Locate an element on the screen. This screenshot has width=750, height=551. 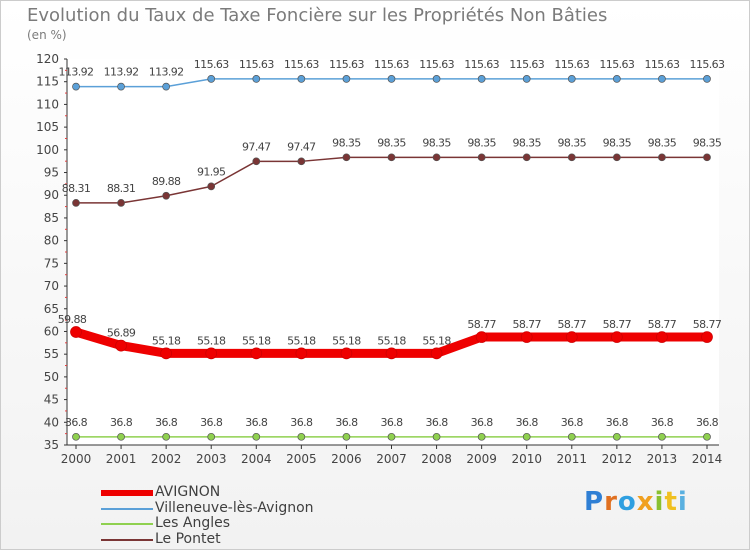
x-tick-label: 2001 is located at coordinates (121, 459).